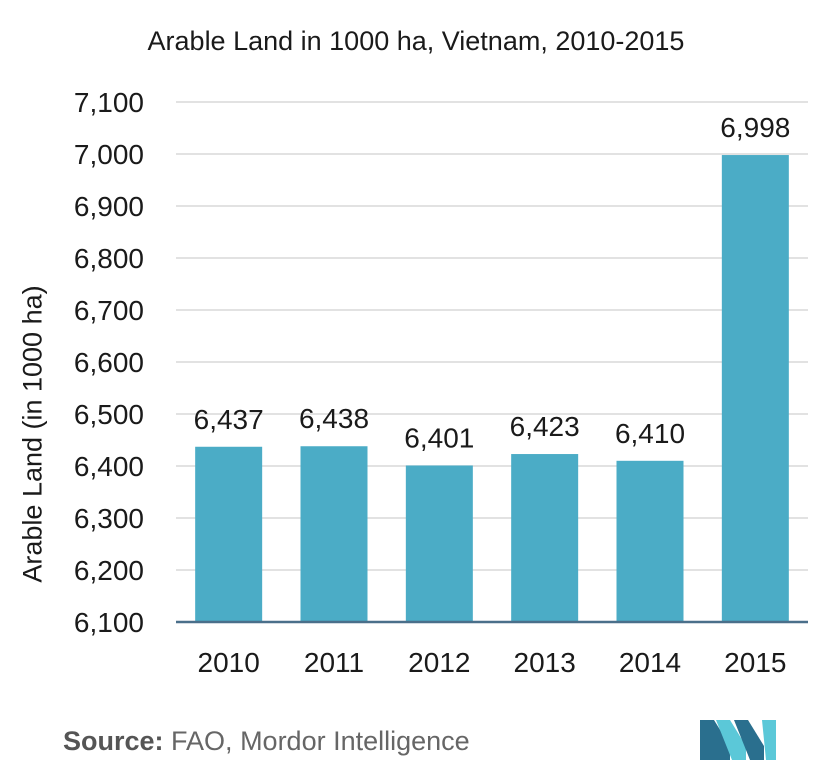  I want to click on x-tick-labels: 2010 2011 2012 2013 2014 2015, so click(492, 662).